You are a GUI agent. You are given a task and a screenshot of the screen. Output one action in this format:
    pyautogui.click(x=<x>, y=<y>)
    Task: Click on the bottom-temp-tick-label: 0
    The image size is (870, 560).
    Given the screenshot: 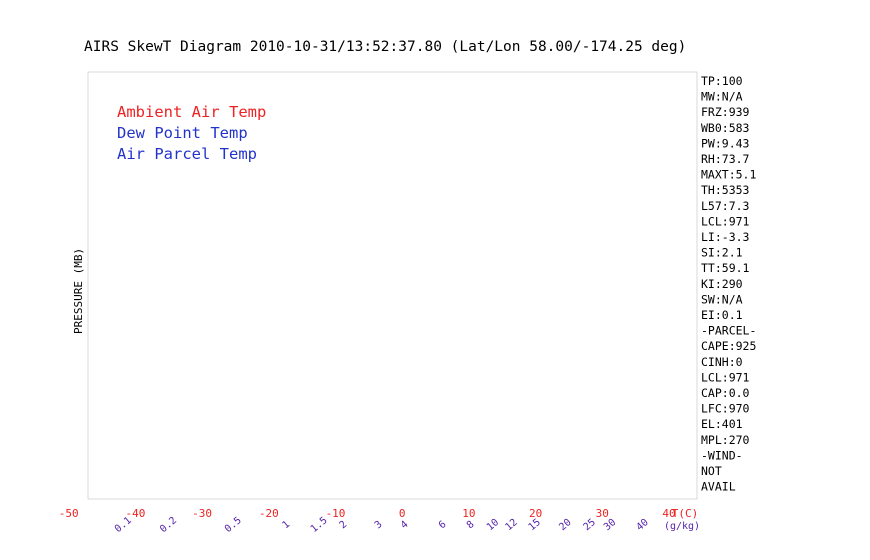 What is the action you would take?
    pyautogui.click(x=402, y=513)
    